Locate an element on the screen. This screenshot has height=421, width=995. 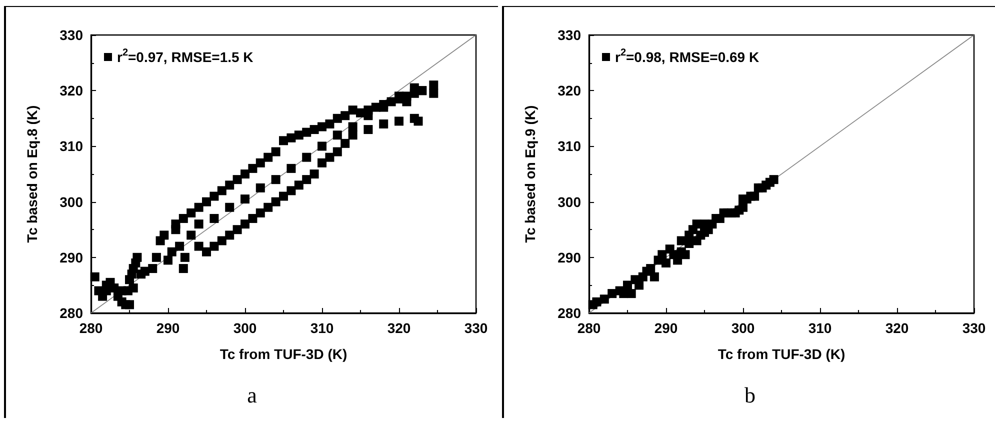
y-axis-title: Tc based on Eq.8 (K) is located at coordinates (32, 174).